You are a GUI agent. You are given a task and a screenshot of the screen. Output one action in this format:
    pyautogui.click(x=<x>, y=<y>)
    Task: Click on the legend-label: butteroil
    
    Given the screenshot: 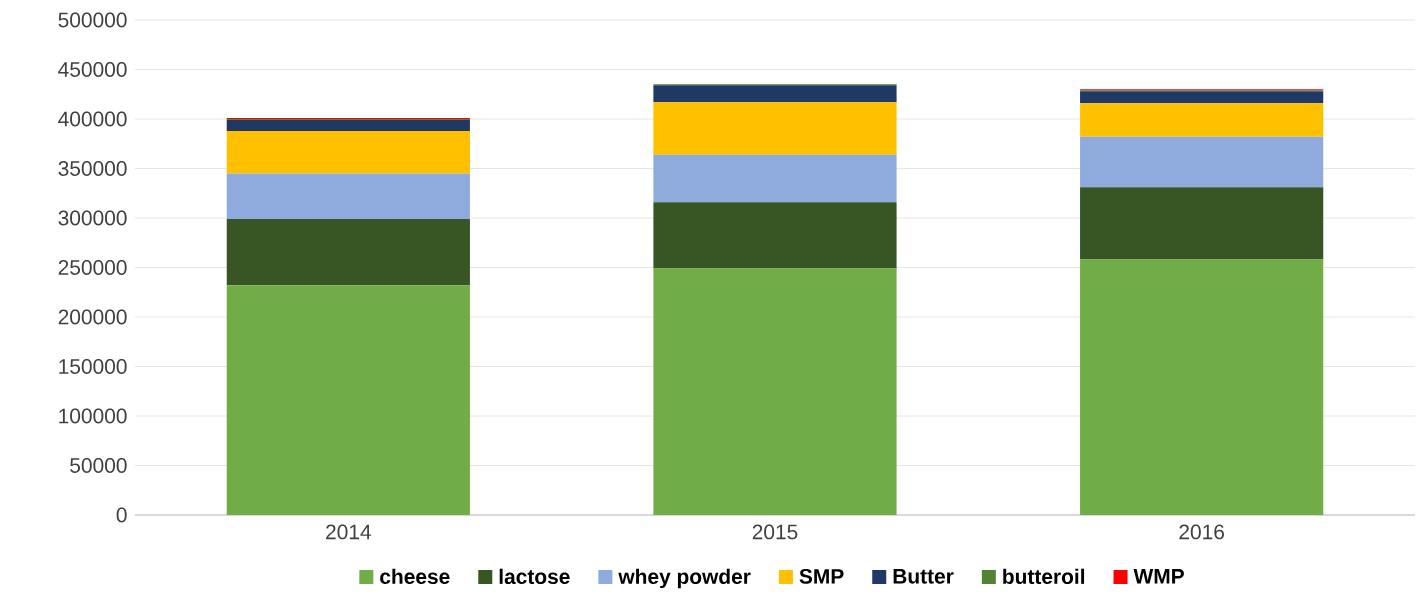 What is the action you would take?
    pyautogui.click(x=1044, y=576)
    